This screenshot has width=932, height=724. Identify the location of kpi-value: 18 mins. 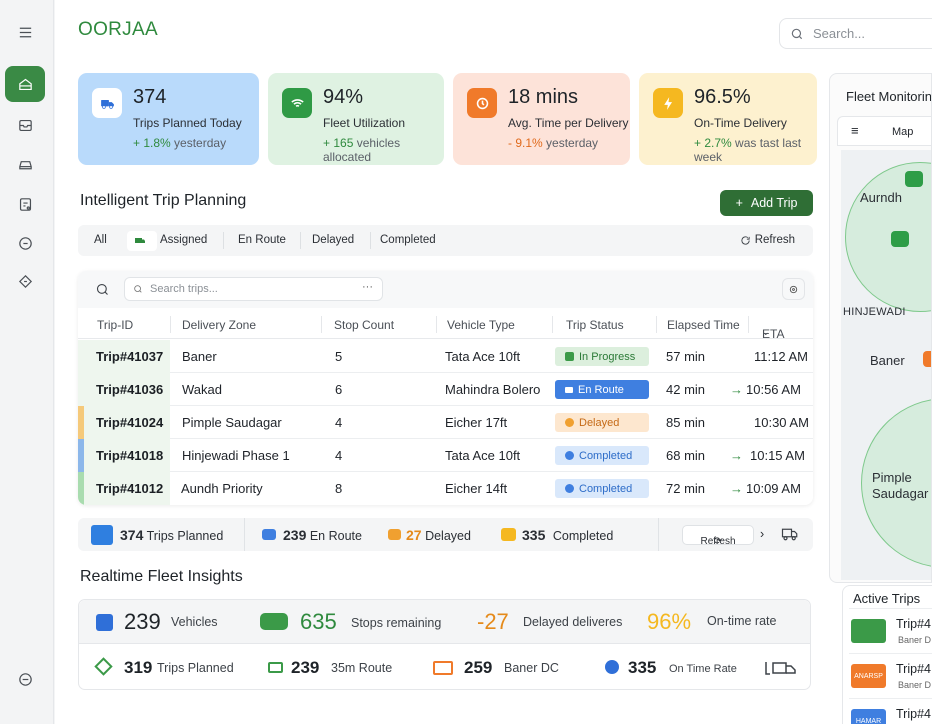
(543, 97).